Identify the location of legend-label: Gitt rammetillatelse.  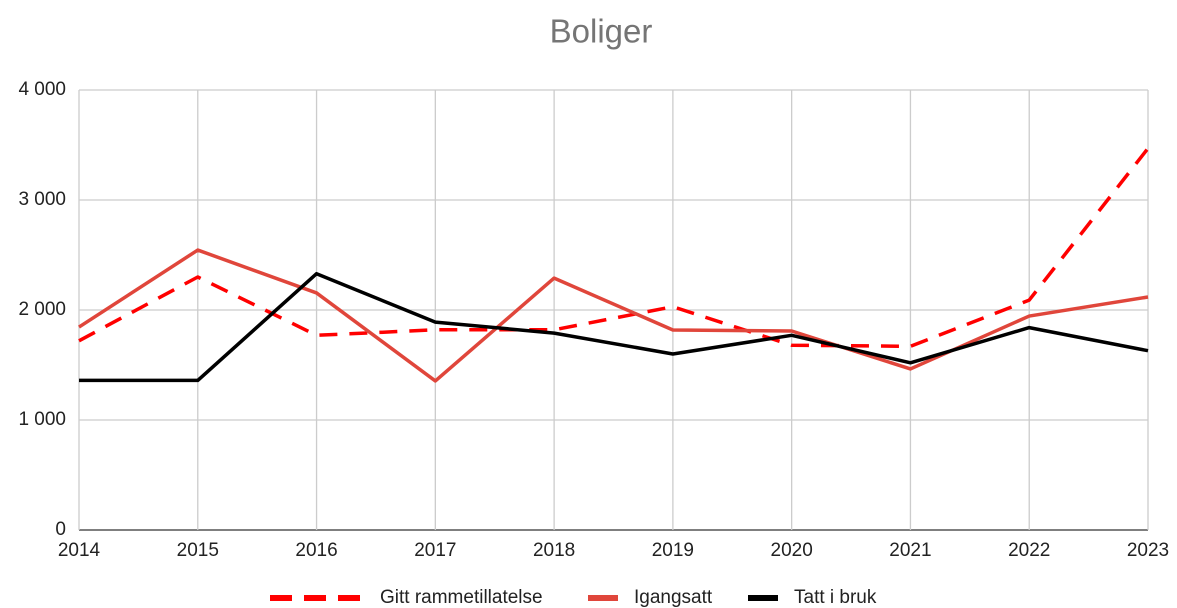
(461, 597).